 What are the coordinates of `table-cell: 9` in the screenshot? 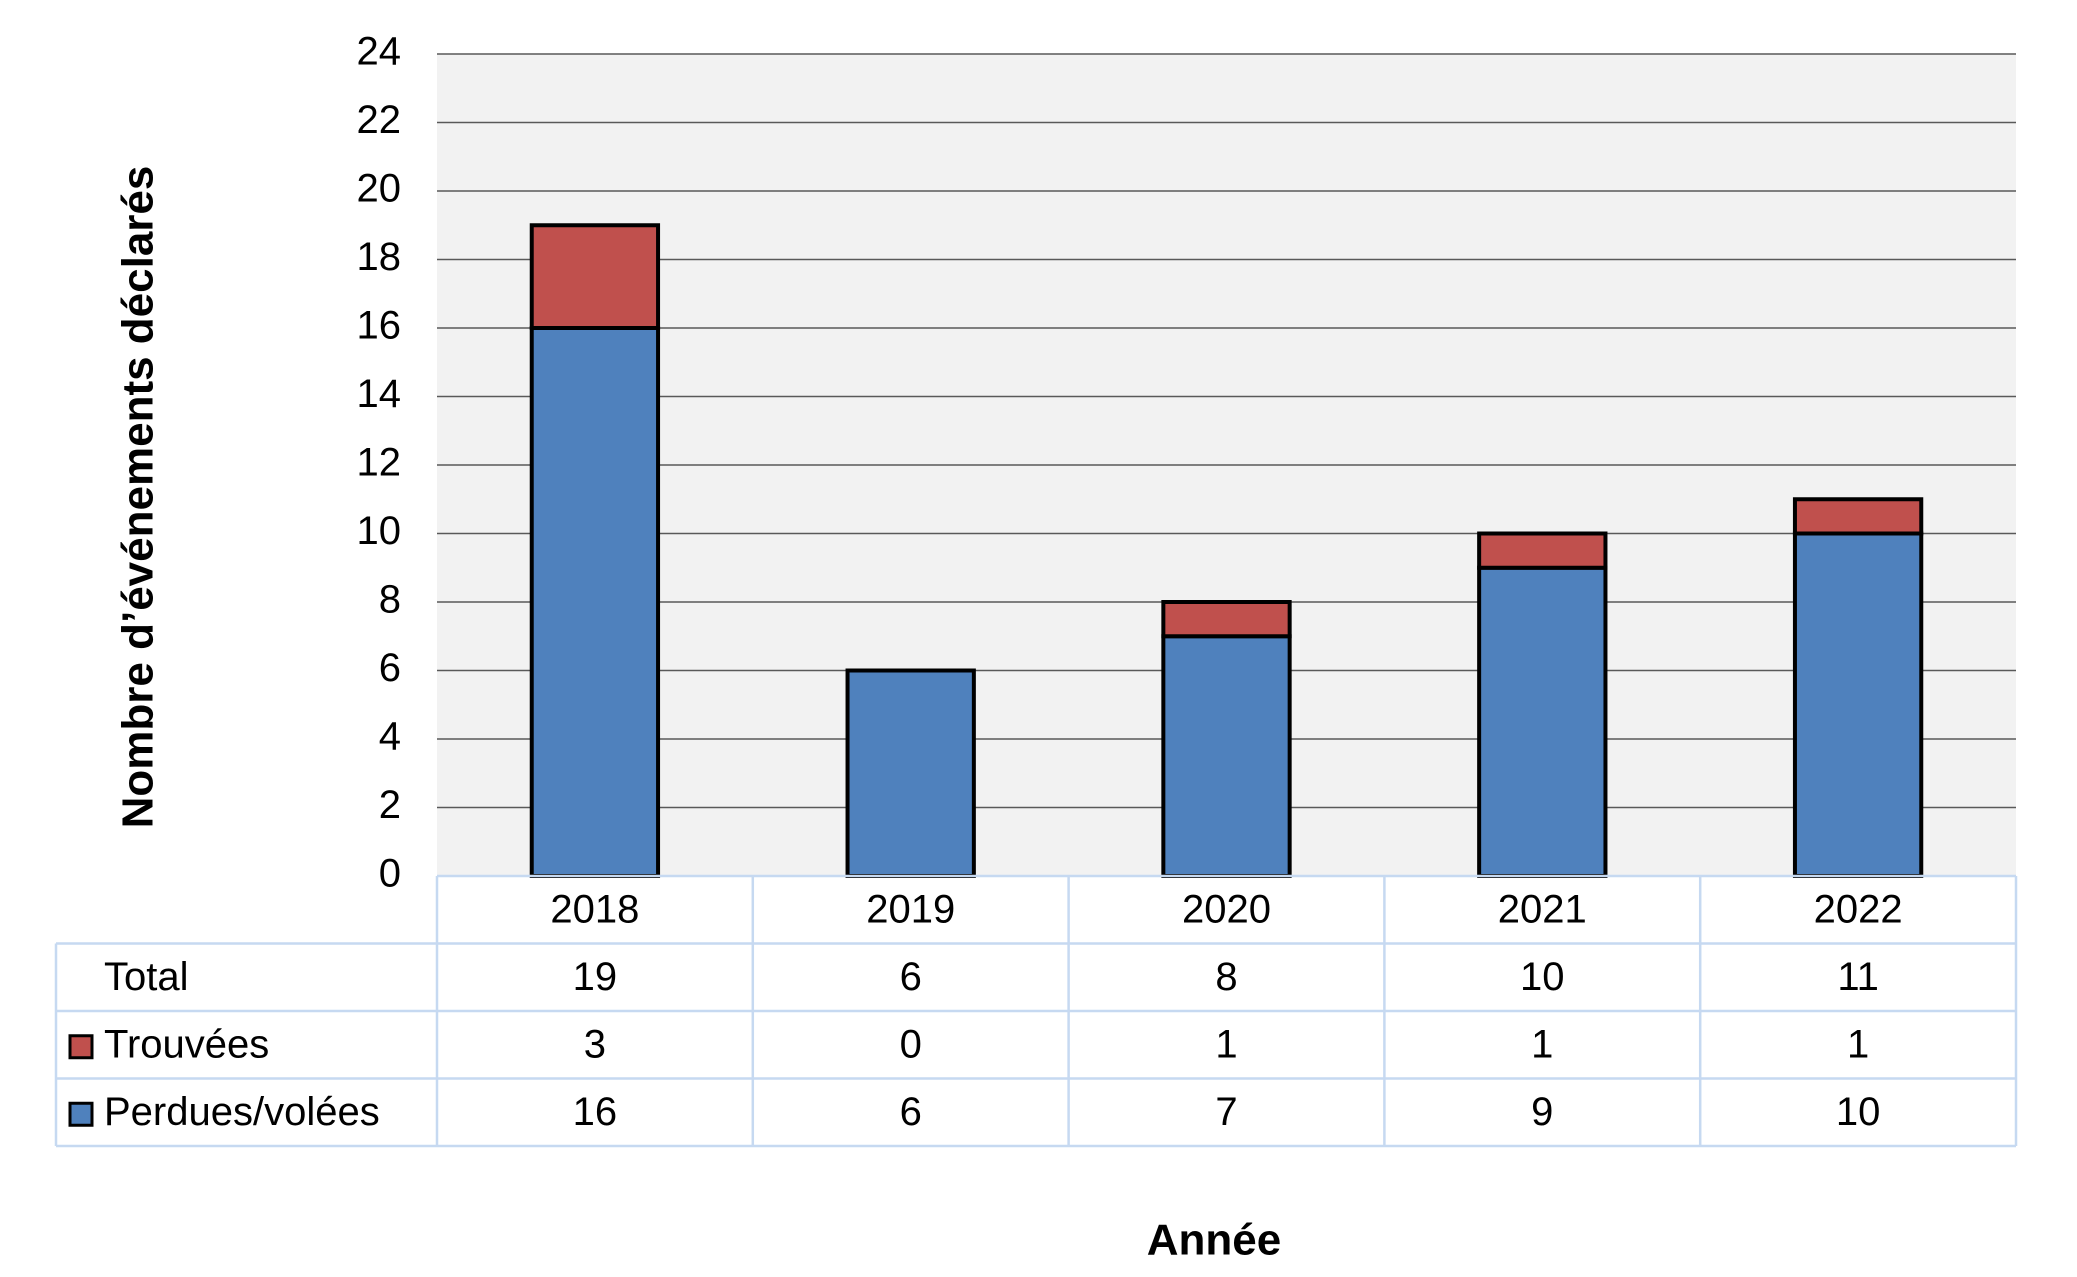 It's located at (1542, 1112).